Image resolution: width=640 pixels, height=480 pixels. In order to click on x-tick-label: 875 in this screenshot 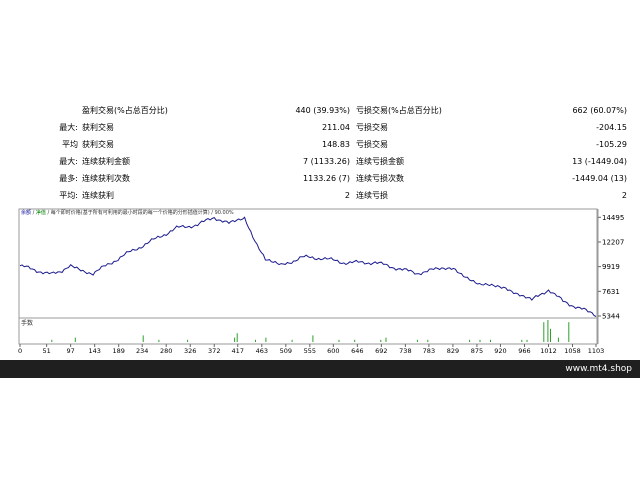, I will do `click(477, 351)`.